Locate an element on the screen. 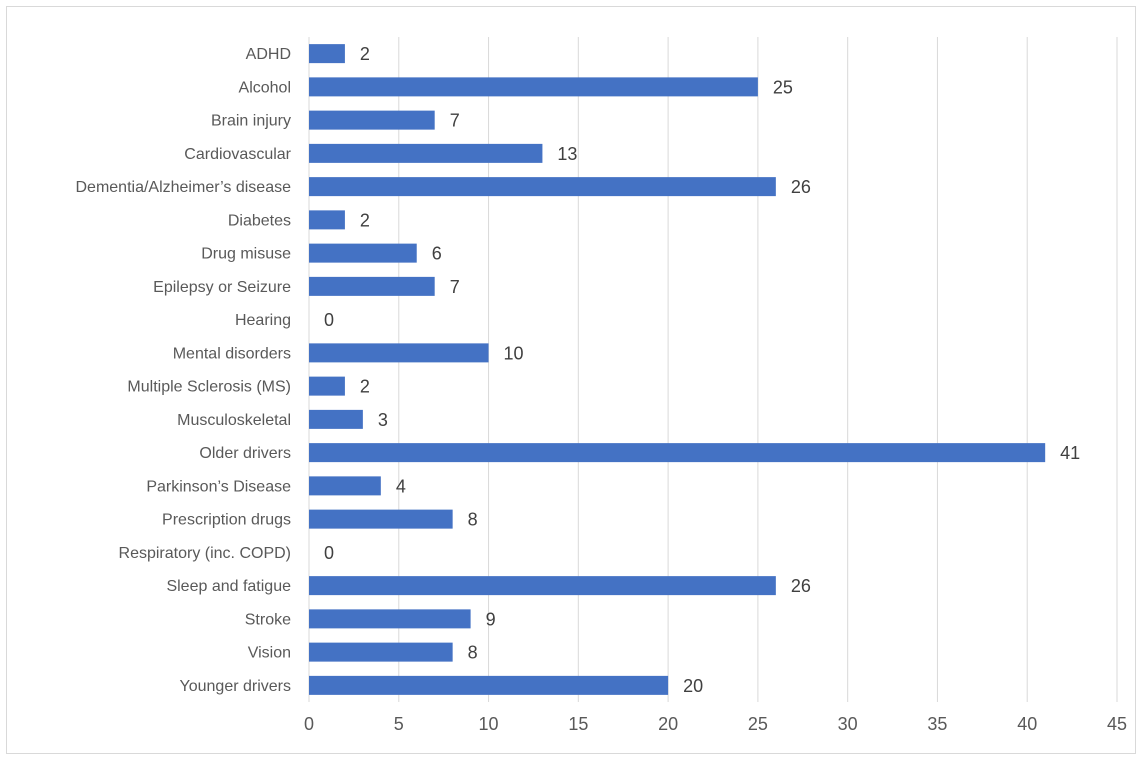 The width and height of the screenshot is (1144, 761). x-tick-label: 40 is located at coordinates (1027, 724).